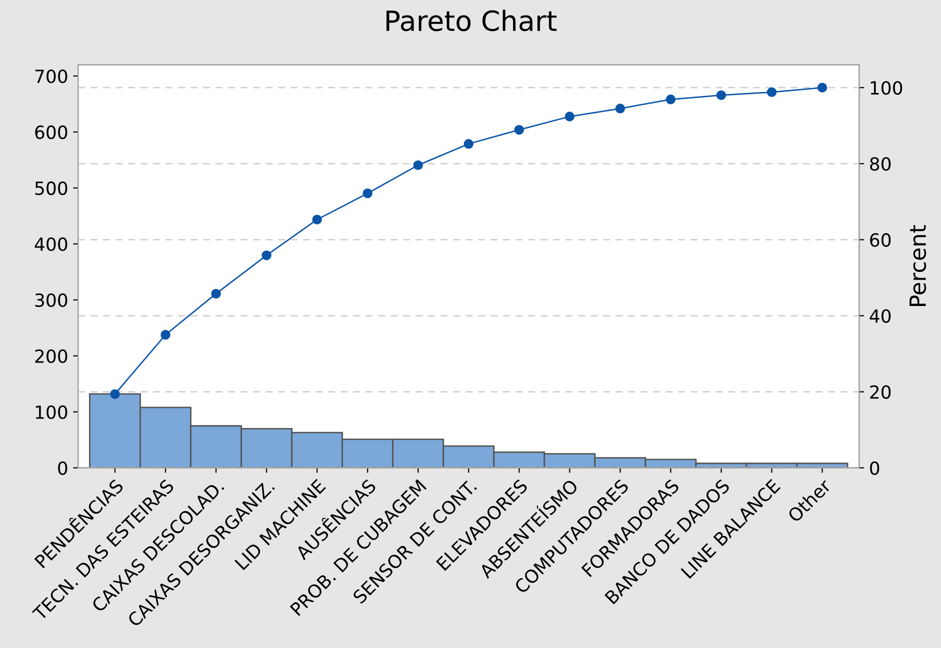 The height and width of the screenshot is (648, 941). Describe the element at coordinates (51, 132) in the screenshot. I see `y-tick-label: 600` at that location.